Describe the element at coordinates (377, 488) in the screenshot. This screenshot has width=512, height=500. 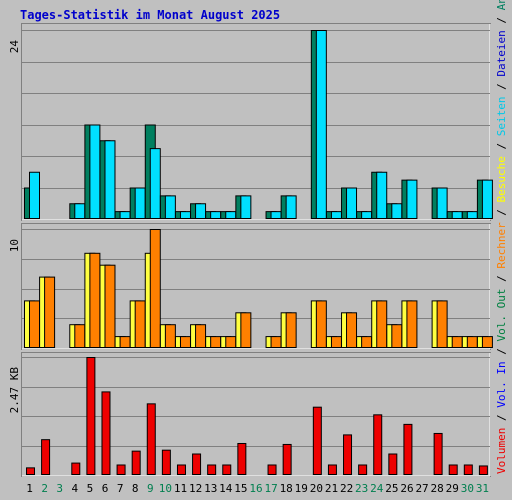
I see `day-label-24: 24` at that location.